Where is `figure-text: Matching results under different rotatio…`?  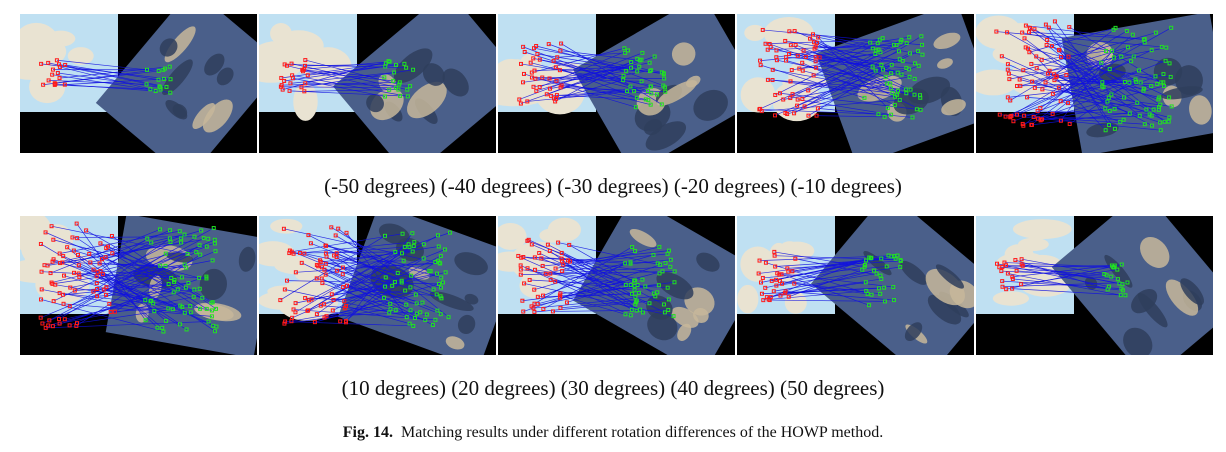
figure-text: Matching results under different rotatio… is located at coordinates (642, 432).